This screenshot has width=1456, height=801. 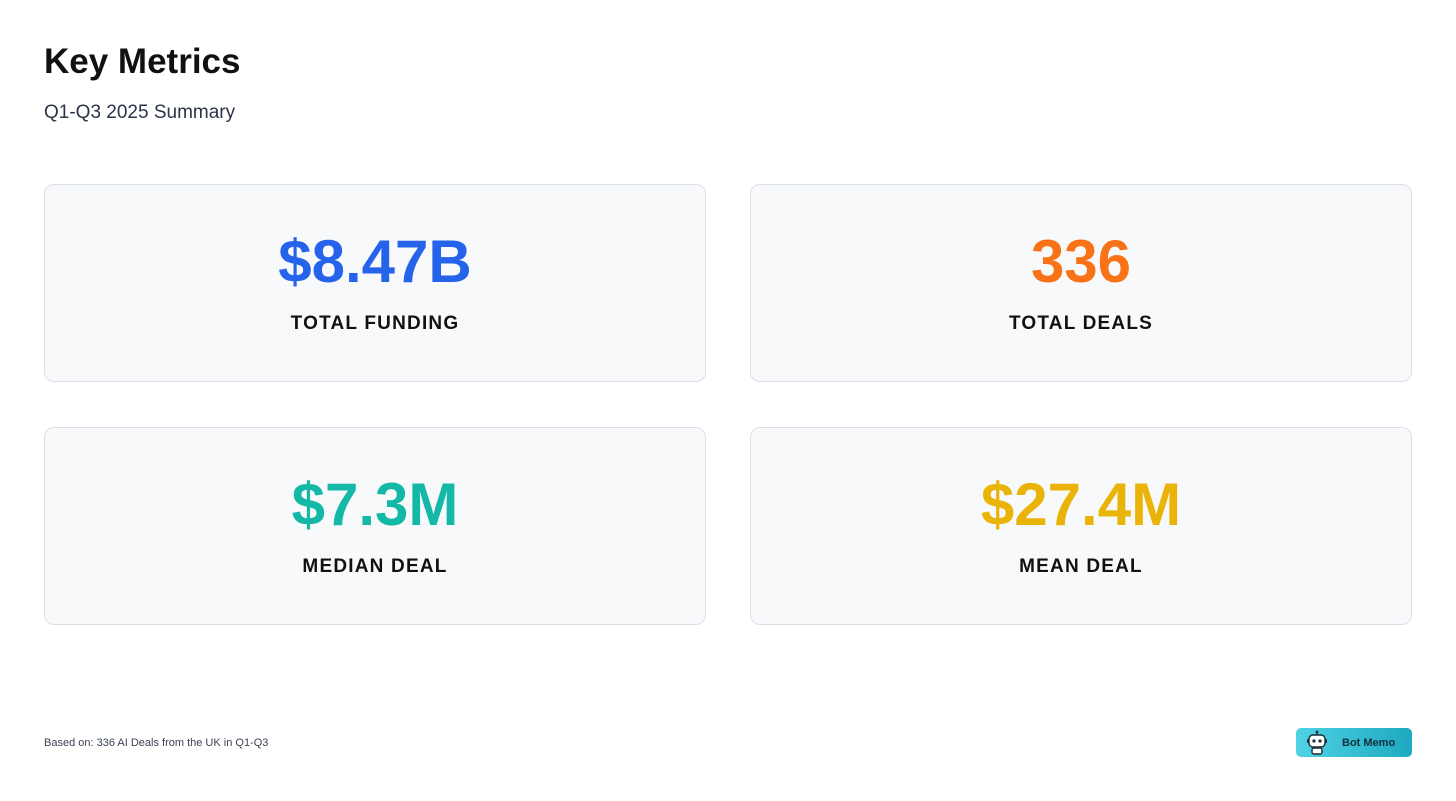 I want to click on bot-memo-badge: Bot Memo, so click(x=1354, y=742).